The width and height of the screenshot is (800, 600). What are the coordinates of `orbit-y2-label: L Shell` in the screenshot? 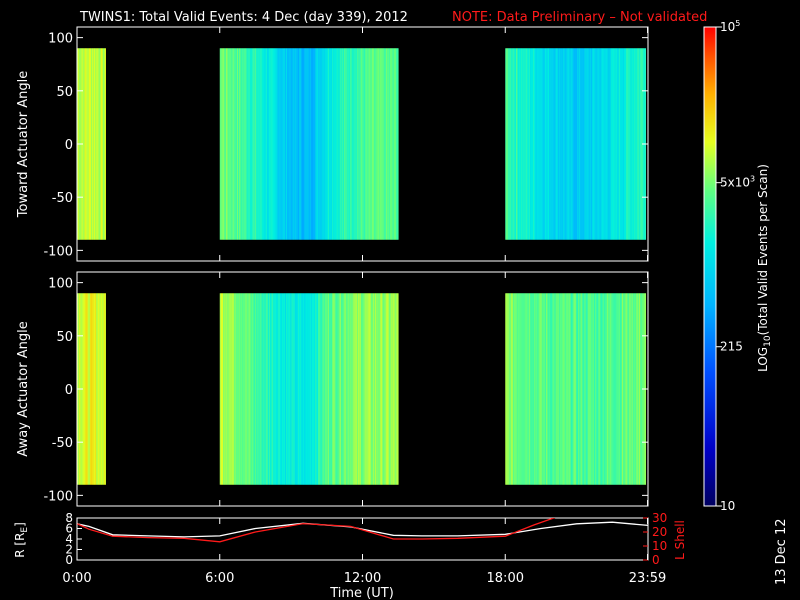 It's located at (680, 540).